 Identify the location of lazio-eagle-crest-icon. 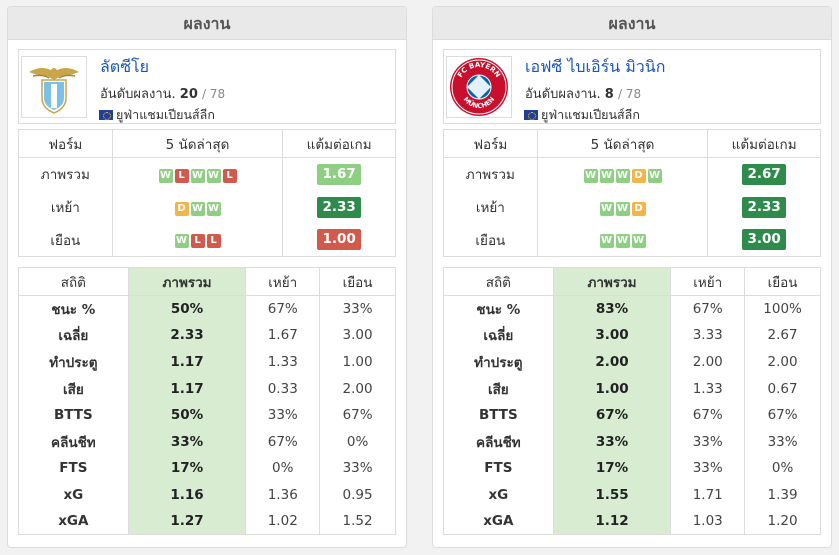
(54, 87).